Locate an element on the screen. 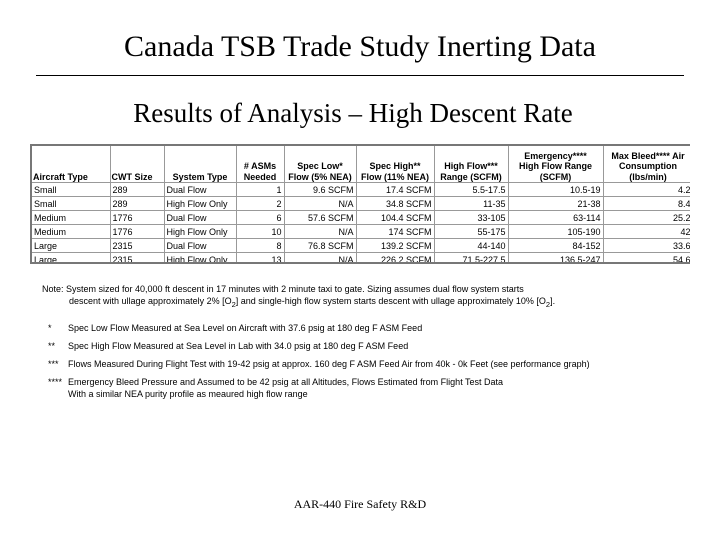  table-cell: 10 is located at coordinates (260, 231).